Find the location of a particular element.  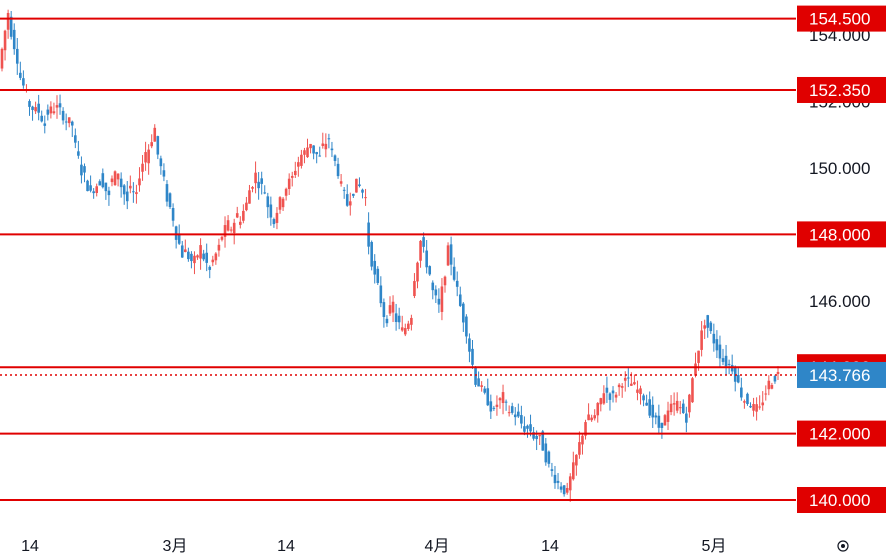

x-tick-label: 3月 is located at coordinates (175, 546).